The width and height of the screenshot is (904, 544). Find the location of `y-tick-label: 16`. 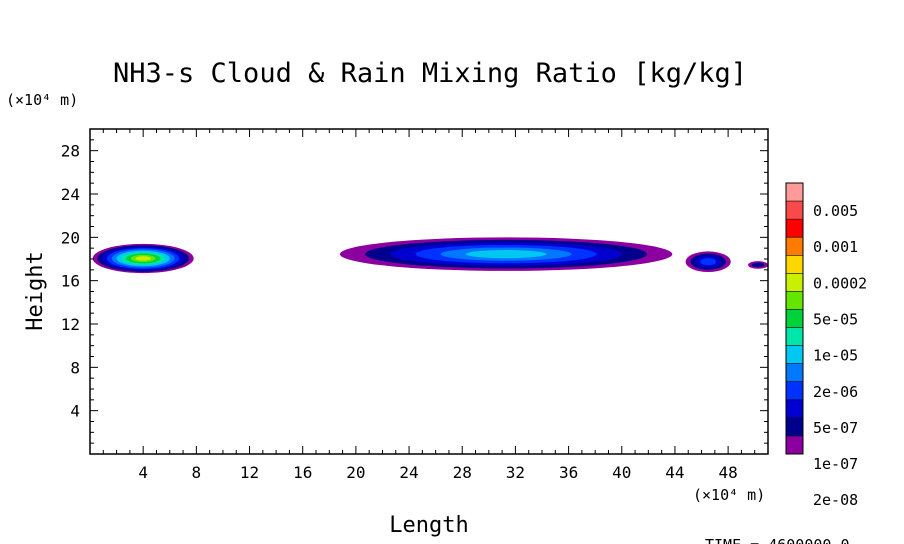

y-tick-label: 16 is located at coordinates (70, 281).